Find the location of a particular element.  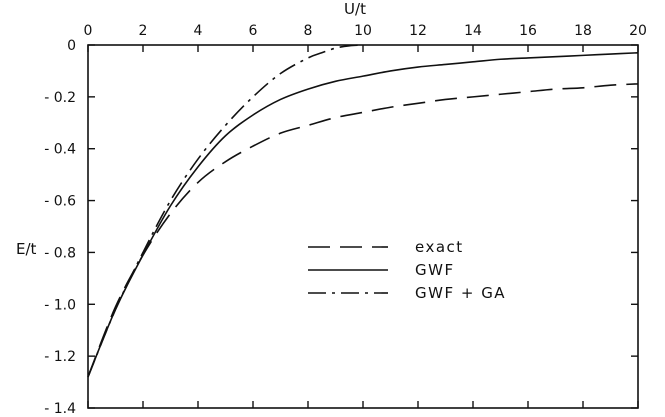

x-tick-label: 10 is located at coordinates (363, 31).